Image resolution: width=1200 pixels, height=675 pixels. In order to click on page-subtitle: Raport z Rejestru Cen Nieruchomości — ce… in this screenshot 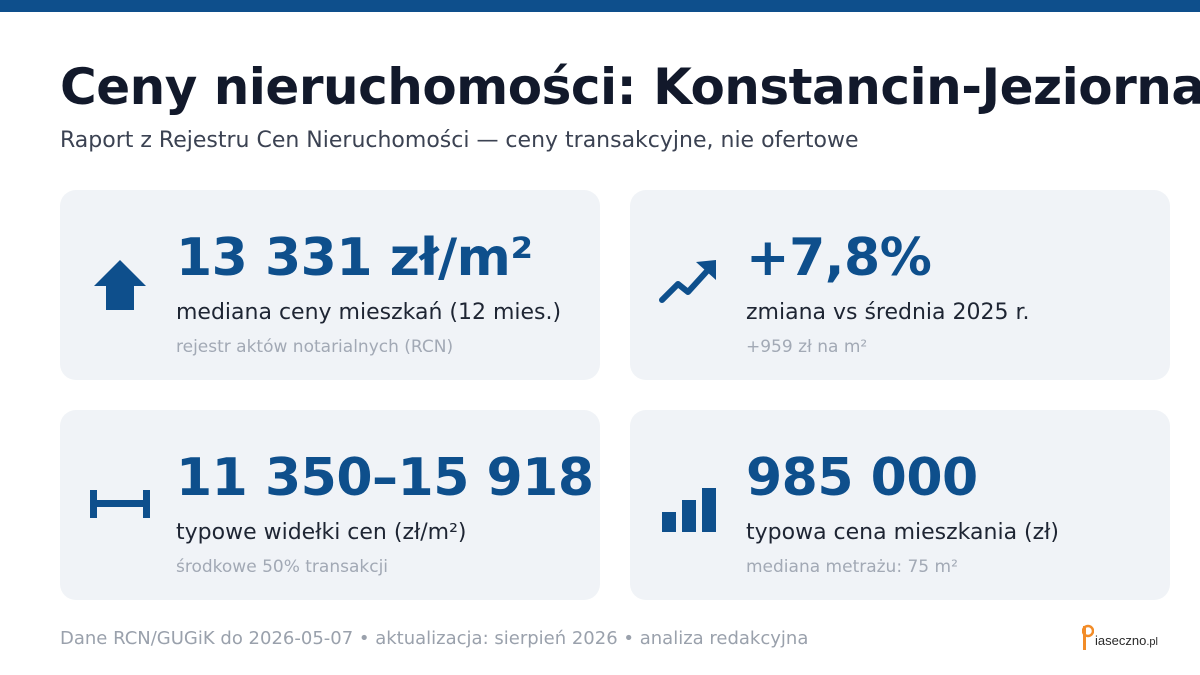, I will do `click(459, 140)`.